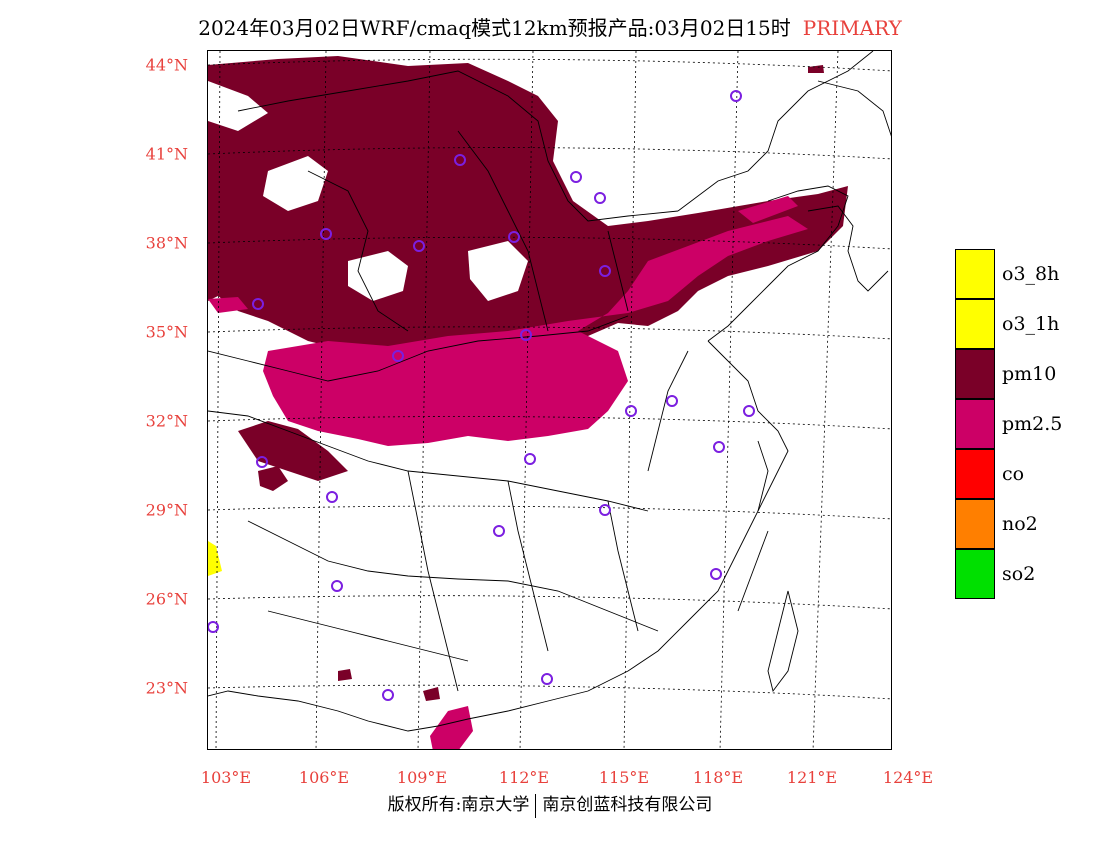 This screenshot has height=850, width=1100. What do you see at coordinates (1031, 274) in the screenshot?
I see `legend-label: o3_8h` at bounding box center [1031, 274].